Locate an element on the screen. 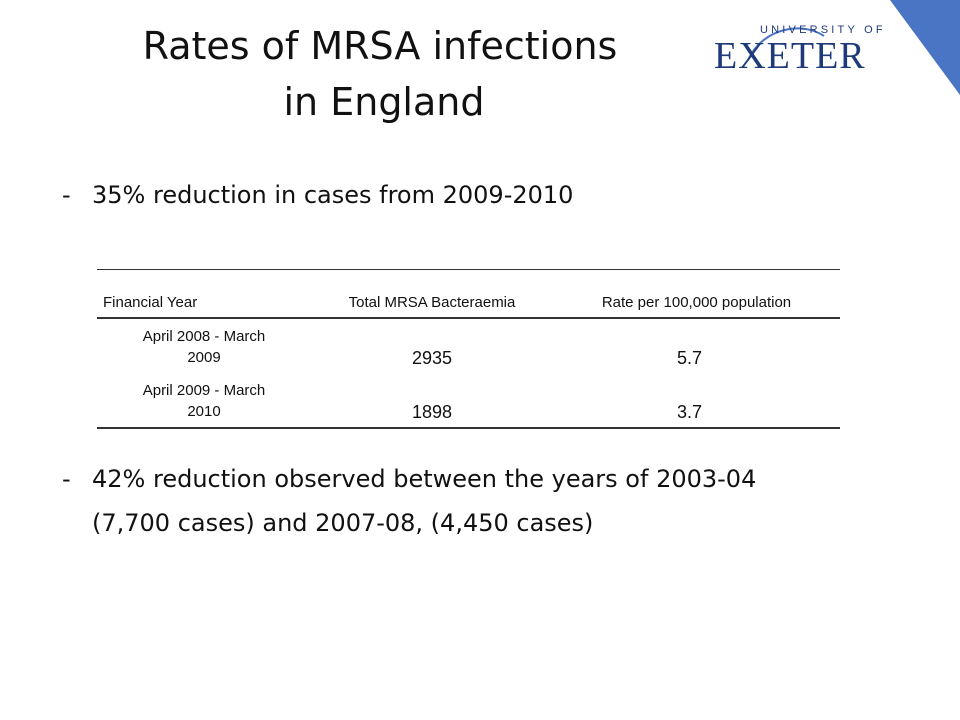 This screenshot has height=720, width=960. header-total-mrsa: Total MRSA Bacteraemia is located at coordinates (432, 294).